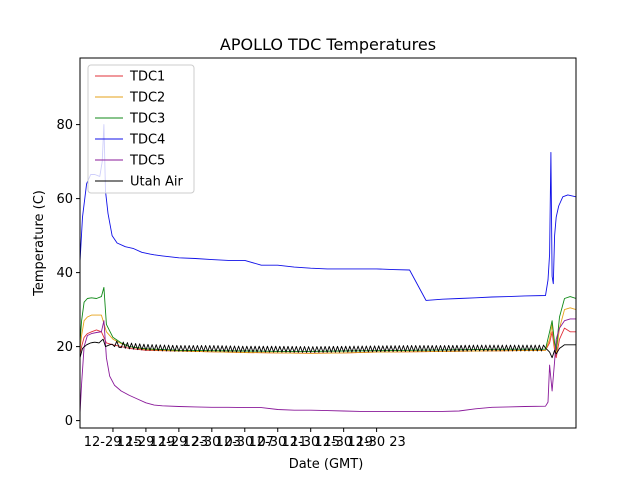 The width and height of the screenshot is (640, 480). I want to click on x-tick-label: 12-30 19, so click(343, 442).